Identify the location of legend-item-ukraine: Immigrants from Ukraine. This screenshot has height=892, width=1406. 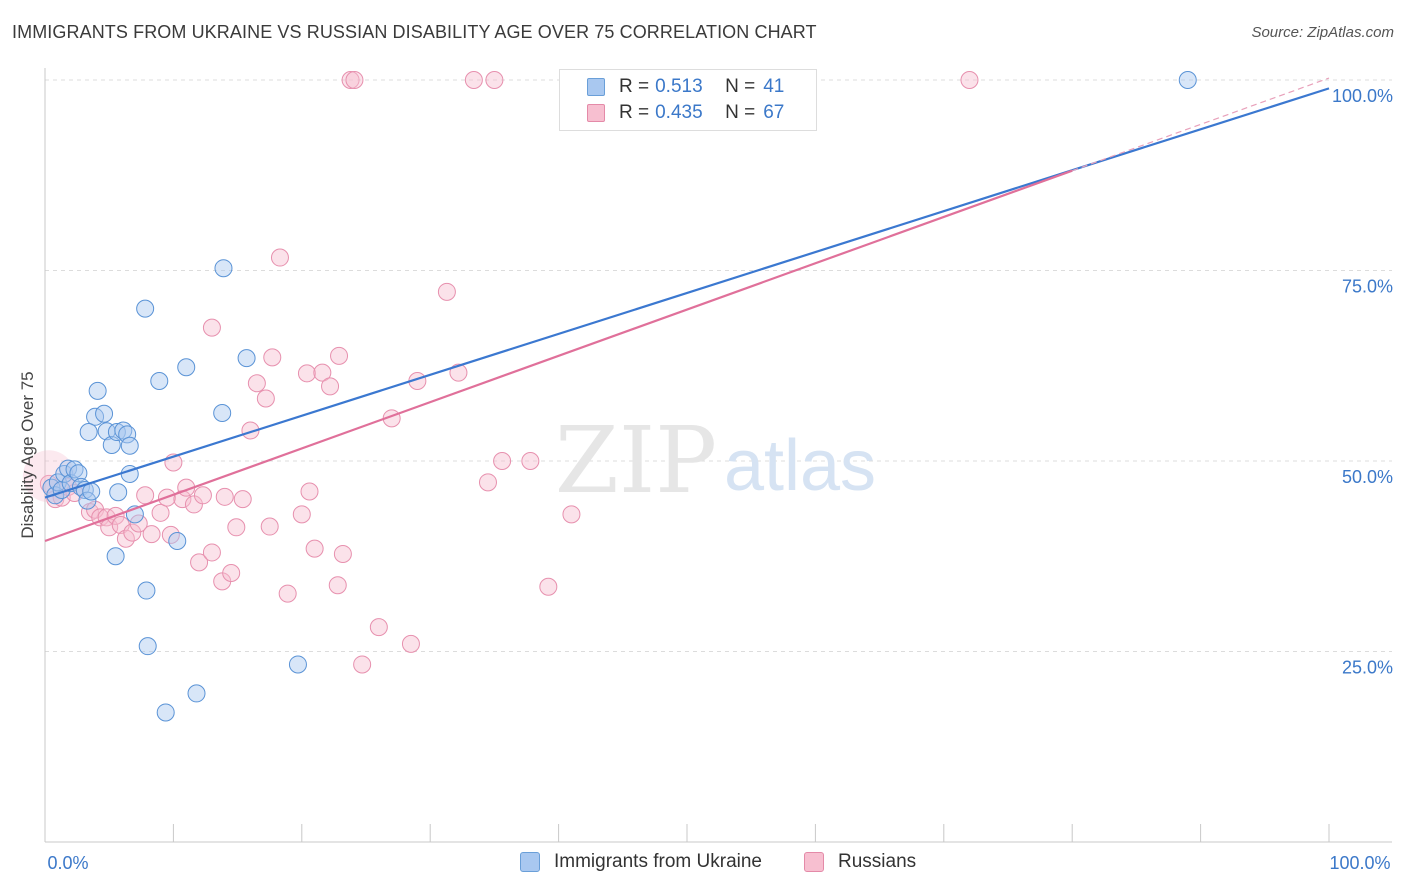
(641, 862).